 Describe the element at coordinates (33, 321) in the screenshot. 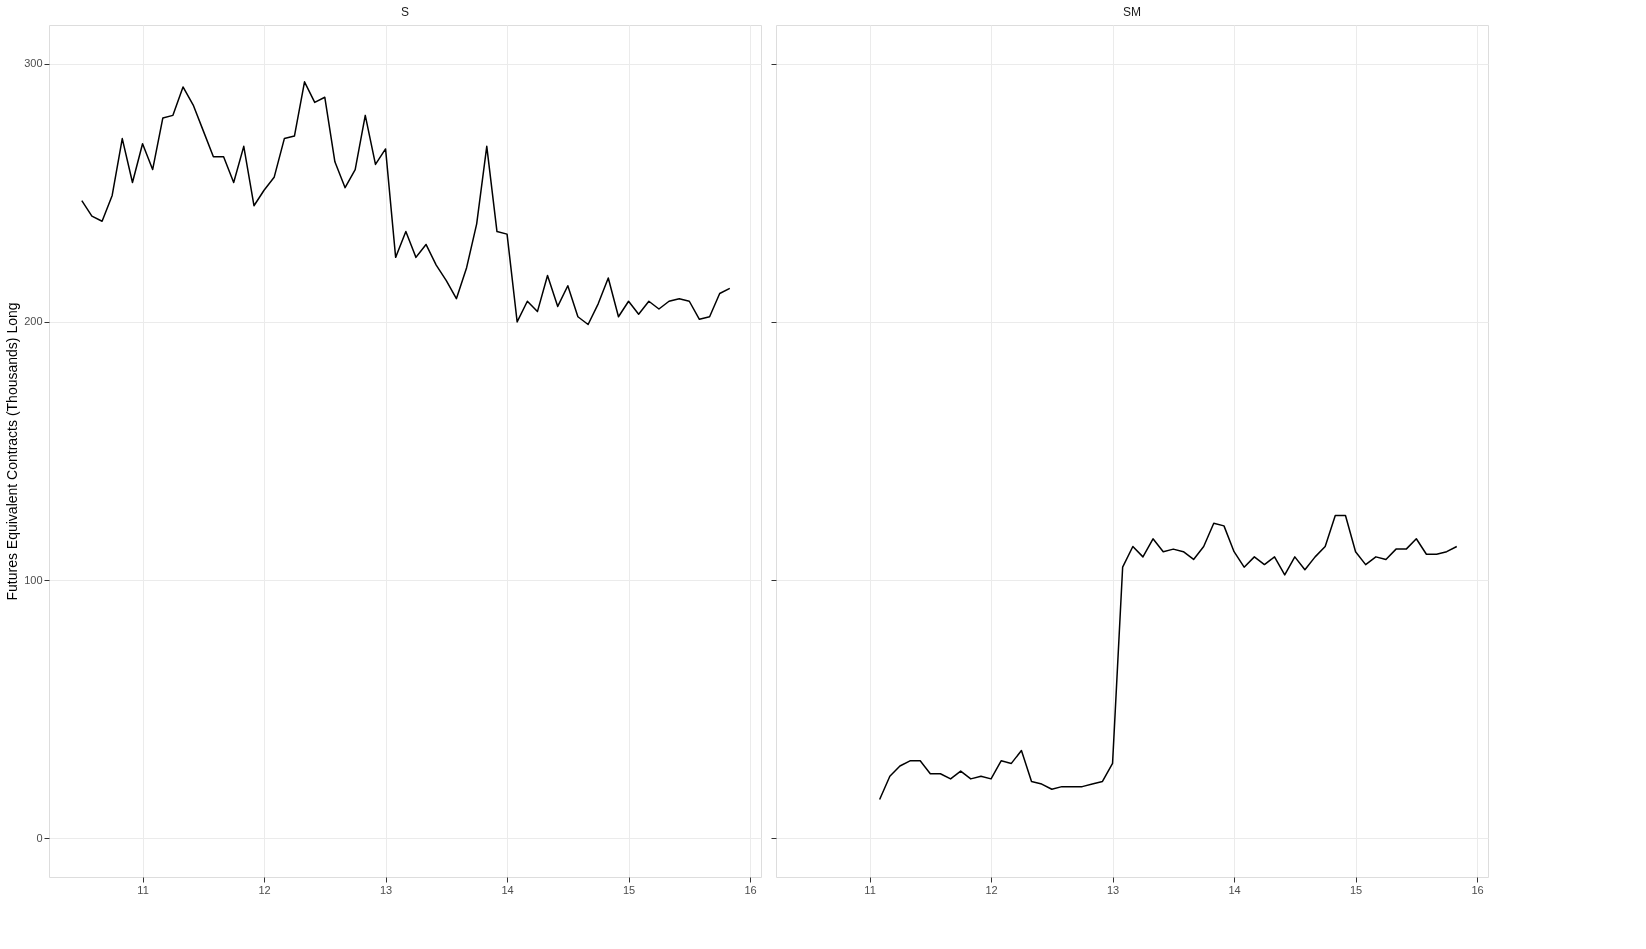

I see `y-tick-label: 200` at that location.